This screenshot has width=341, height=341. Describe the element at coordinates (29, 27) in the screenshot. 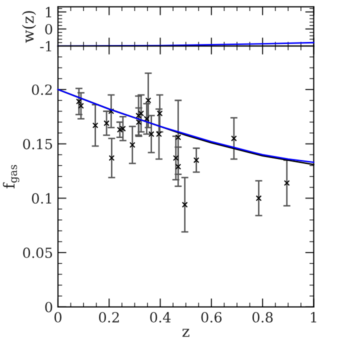

I see `y-axis-title: w(z)` at that location.